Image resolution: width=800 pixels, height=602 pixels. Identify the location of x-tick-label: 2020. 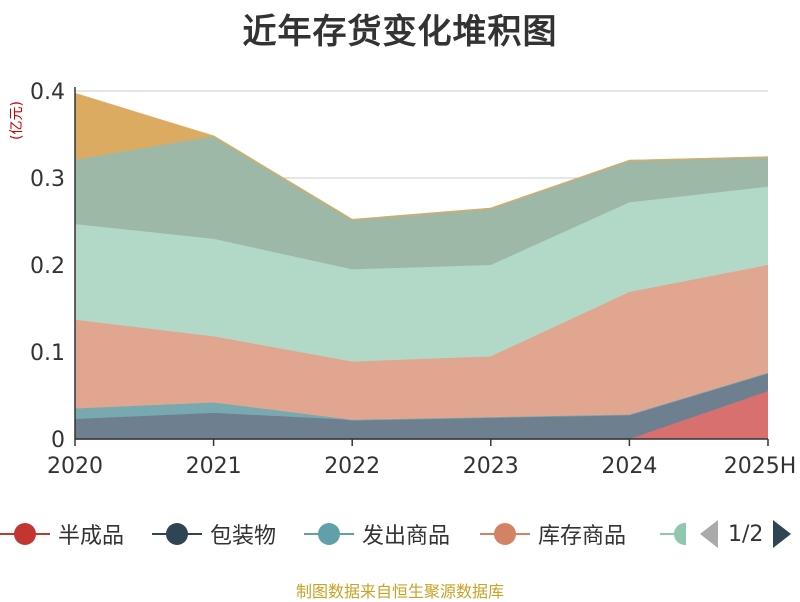
(75, 466).